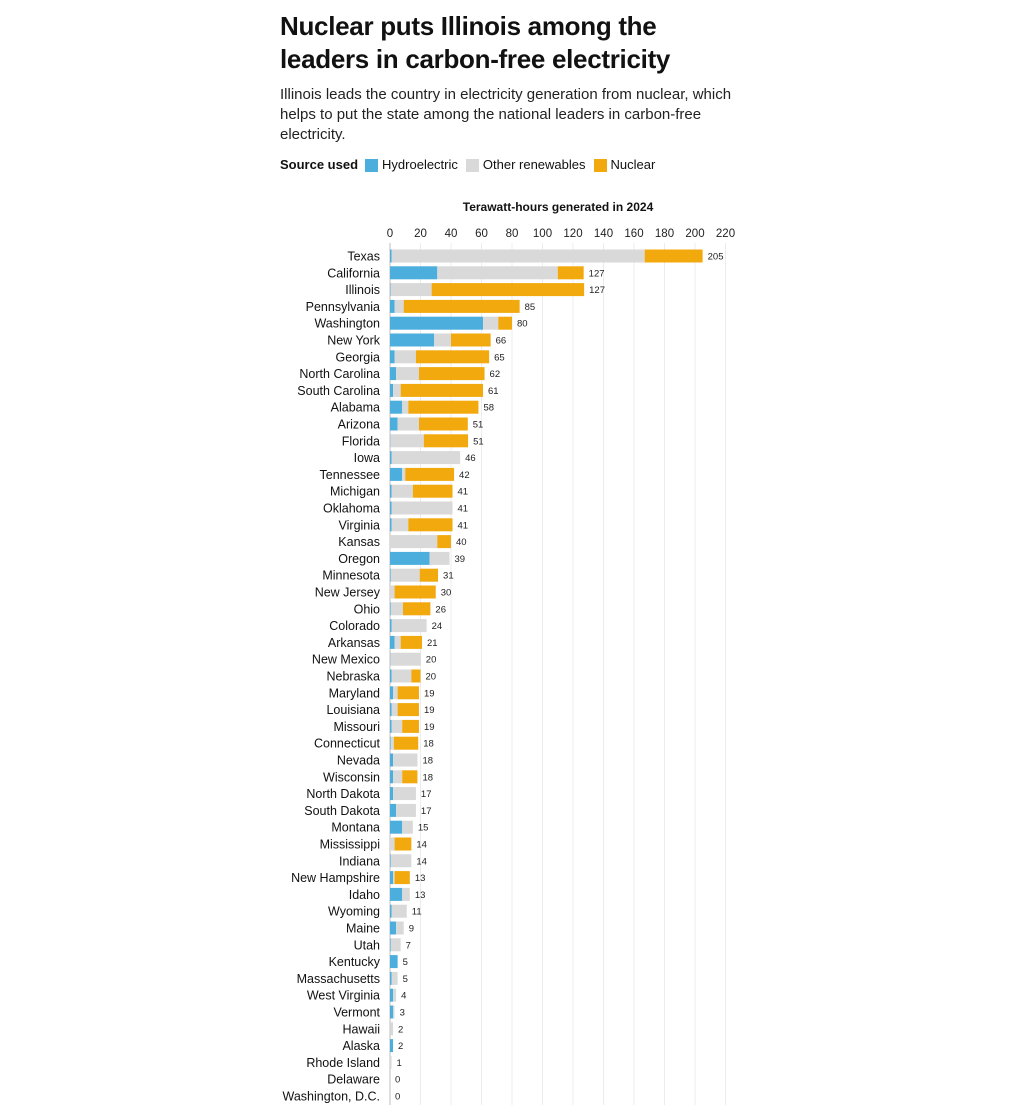  What do you see at coordinates (392, 743) in the screenshot?
I see `bar-connecticut-other-renewables` at bounding box center [392, 743].